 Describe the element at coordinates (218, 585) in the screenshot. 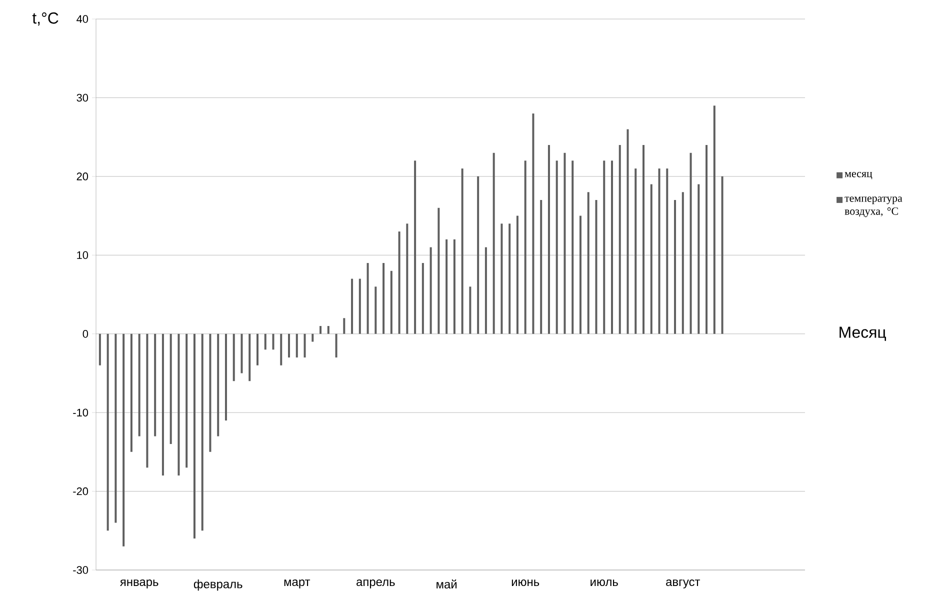

I see `x-tick-label: февраль` at that location.